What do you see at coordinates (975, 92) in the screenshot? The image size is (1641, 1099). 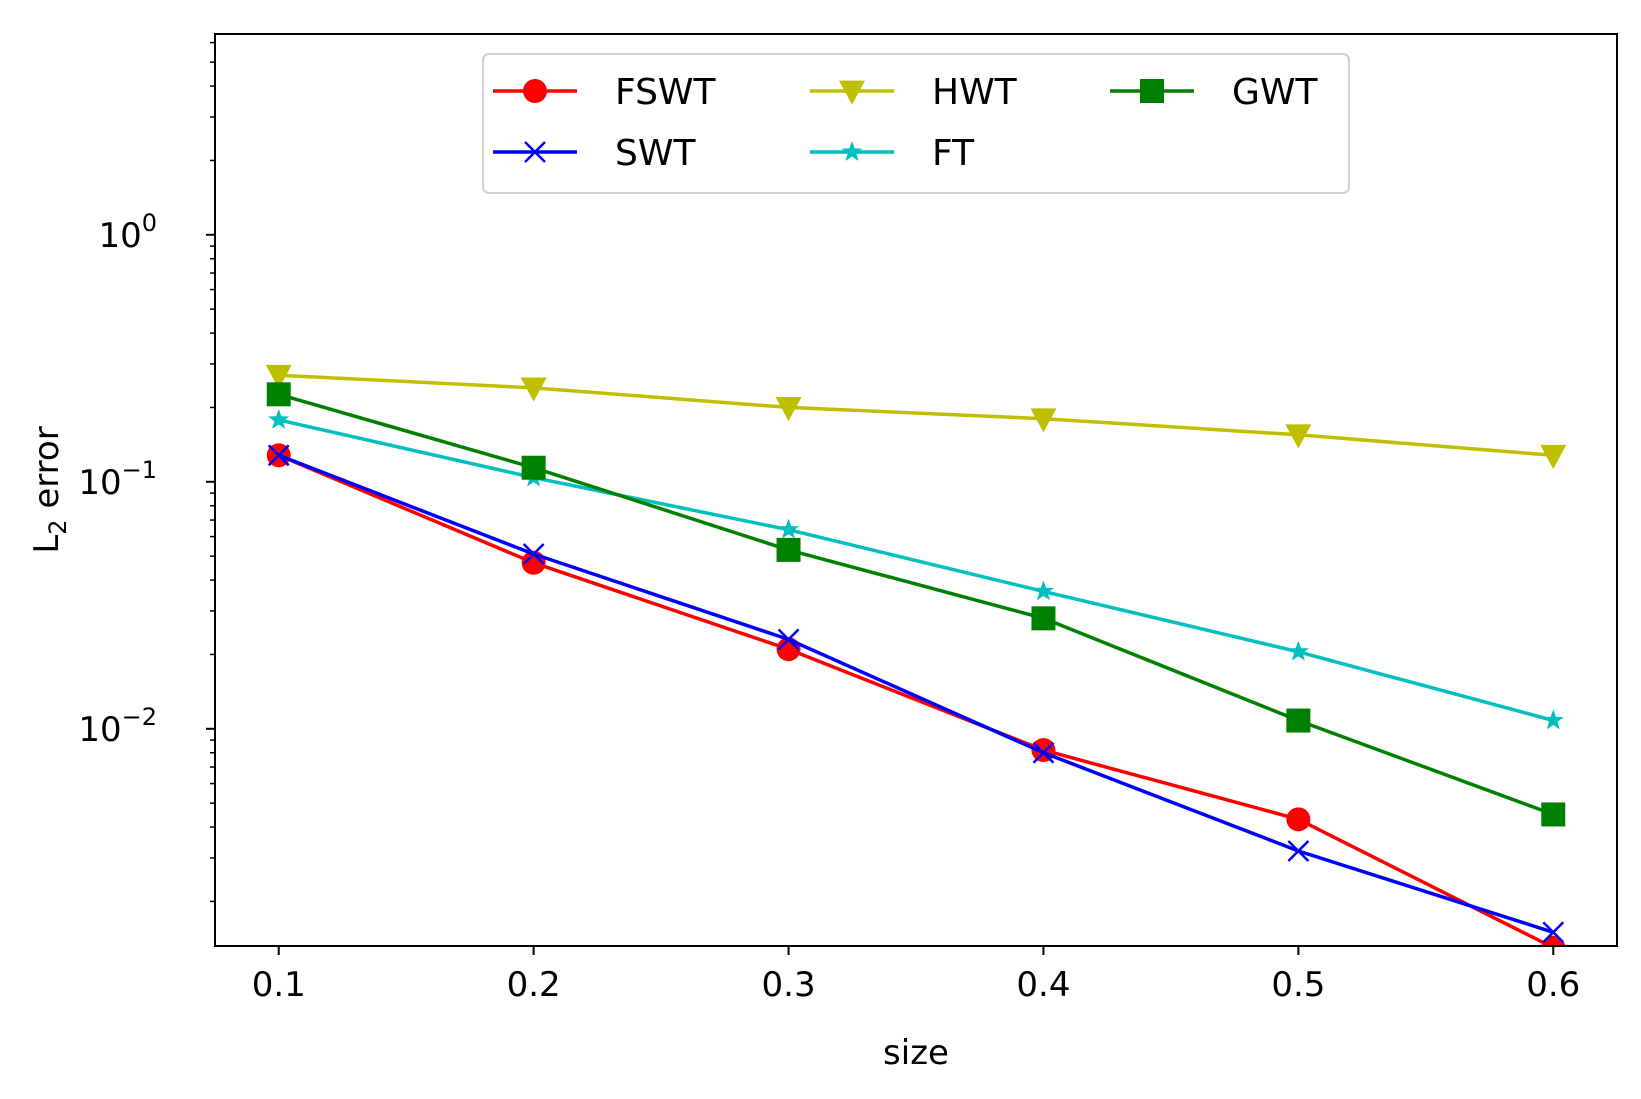 I see `legend-label: HWT` at bounding box center [975, 92].